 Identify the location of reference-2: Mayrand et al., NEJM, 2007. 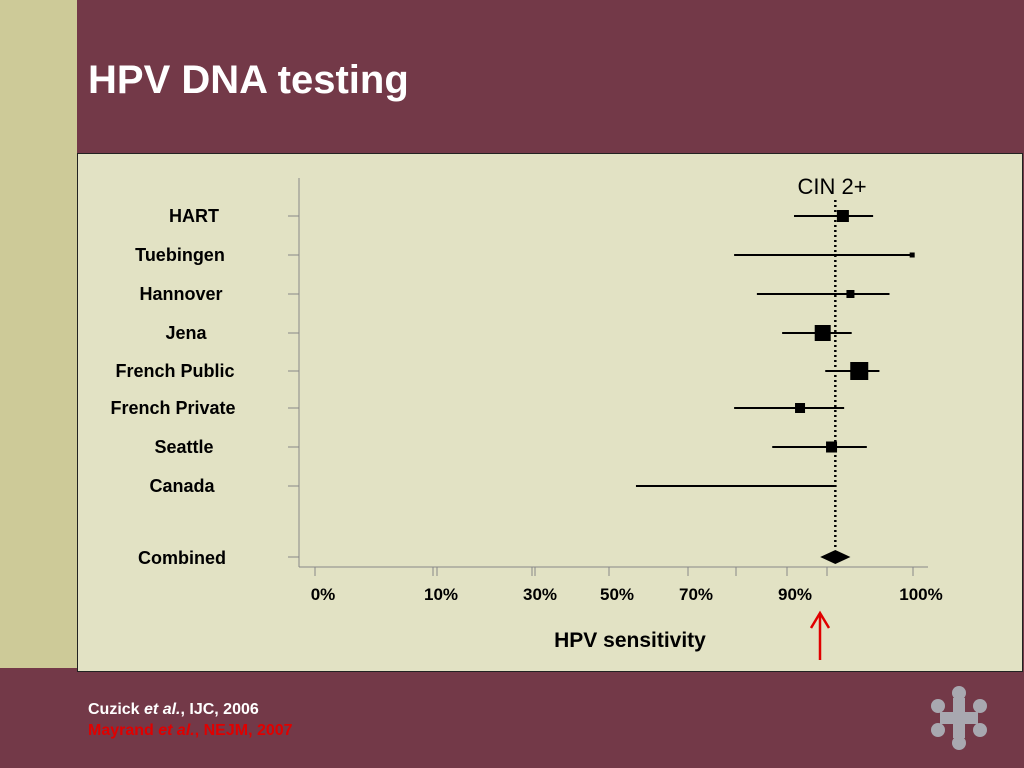
(190, 730).